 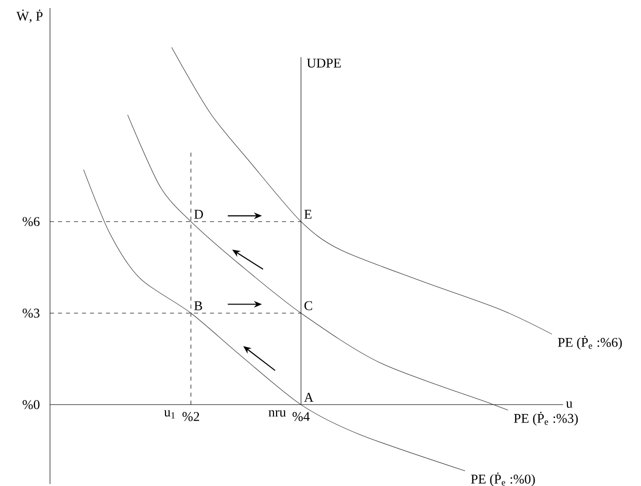 What do you see at coordinates (569, 405) in the screenshot?
I see `x-axis-title: u` at bounding box center [569, 405].